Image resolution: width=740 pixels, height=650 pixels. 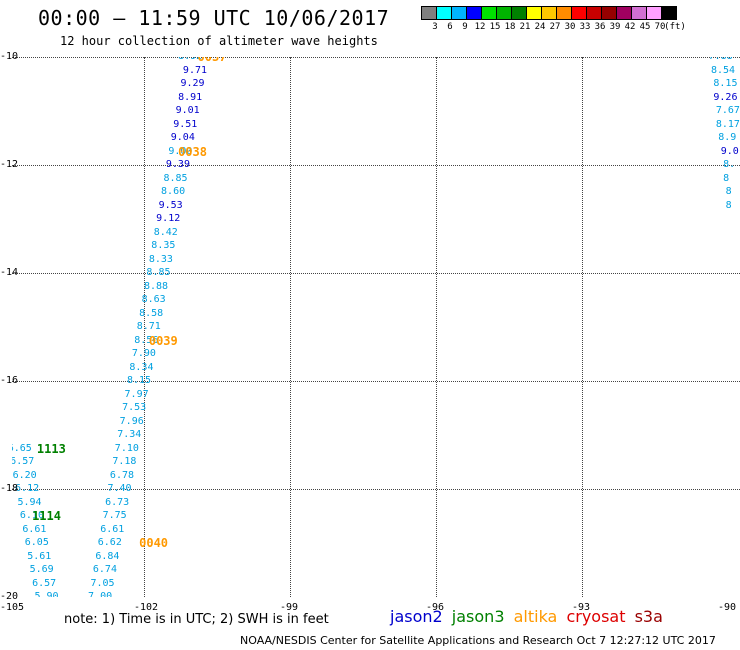 What do you see at coordinates (723, 70) in the screenshot?
I see `wave-height-value: 8.54` at bounding box center [723, 70].